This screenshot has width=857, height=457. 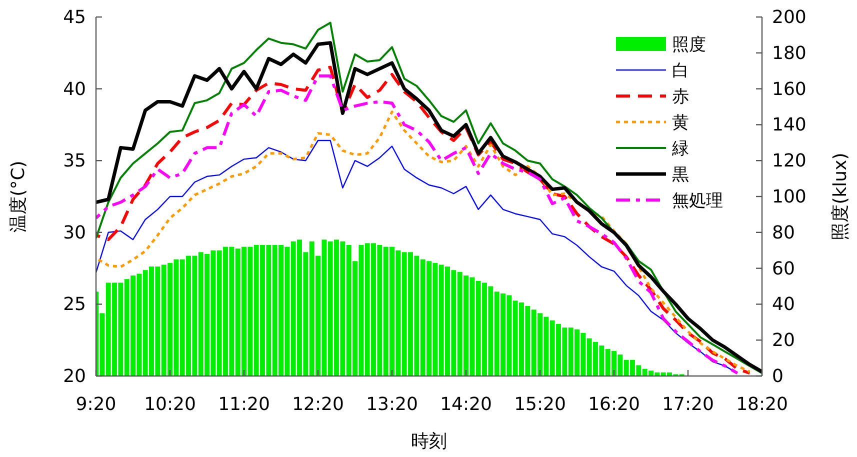 What do you see at coordinates (783, 305) in the screenshot?
I see `y2-tick-label: 40` at bounding box center [783, 305].